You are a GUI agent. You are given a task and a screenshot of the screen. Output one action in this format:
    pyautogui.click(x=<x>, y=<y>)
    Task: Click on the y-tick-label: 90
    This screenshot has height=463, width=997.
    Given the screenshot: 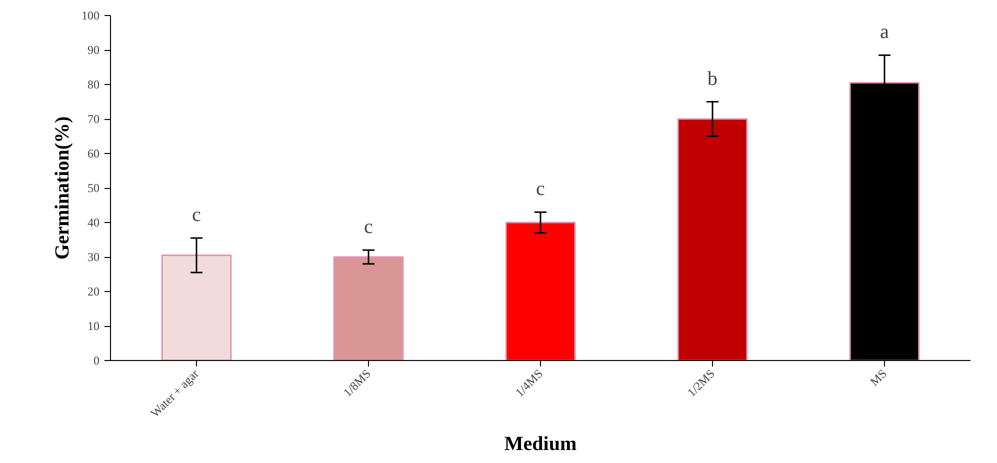 What is the action you would take?
    pyautogui.click(x=94, y=50)
    